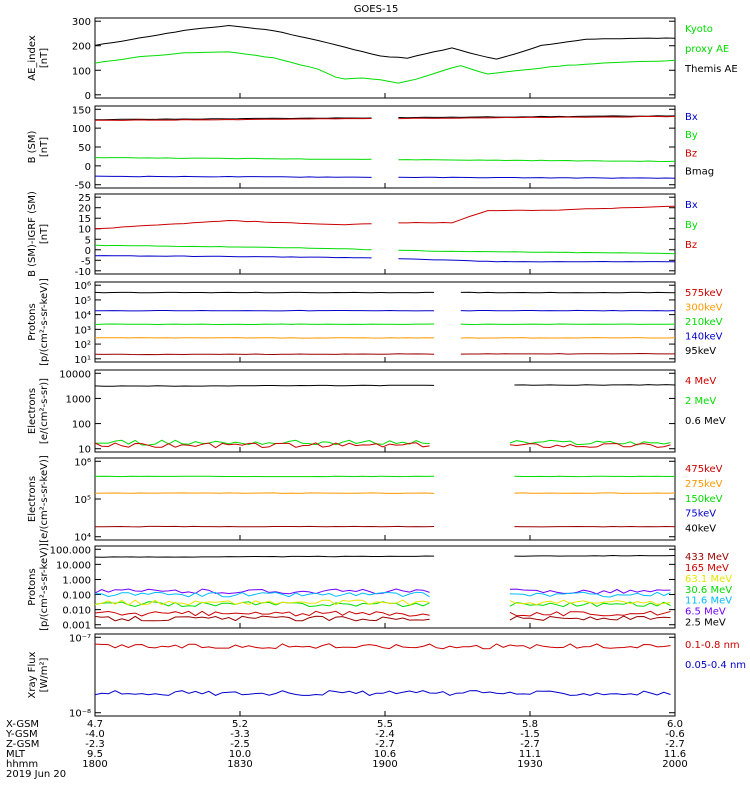  What do you see at coordinates (708, 579) in the screenshot?
I see `legend-protons_mev: 63.1 MeV` at bounding box center [708, 579].